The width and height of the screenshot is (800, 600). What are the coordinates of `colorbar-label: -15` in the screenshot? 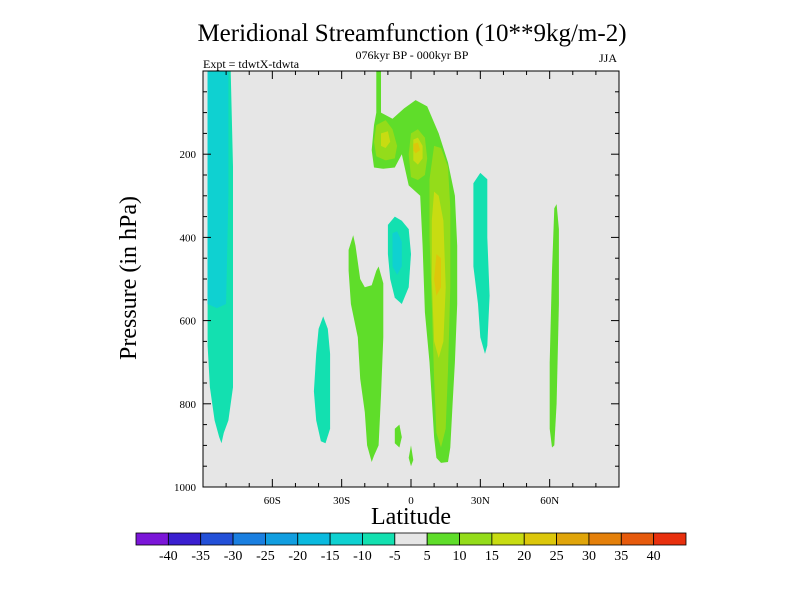 It's located at (330, 556).